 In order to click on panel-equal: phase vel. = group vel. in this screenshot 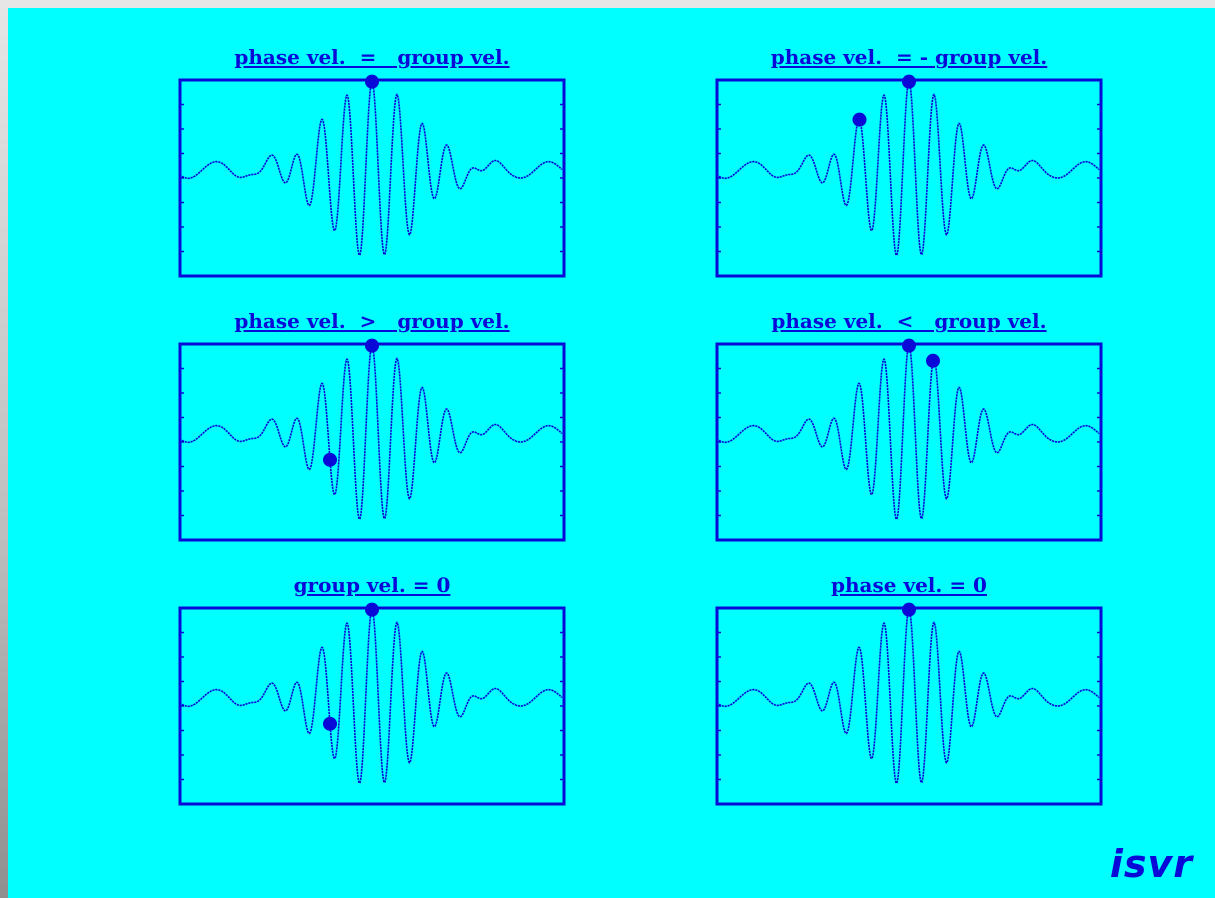, I will do `click(372, 162)`.